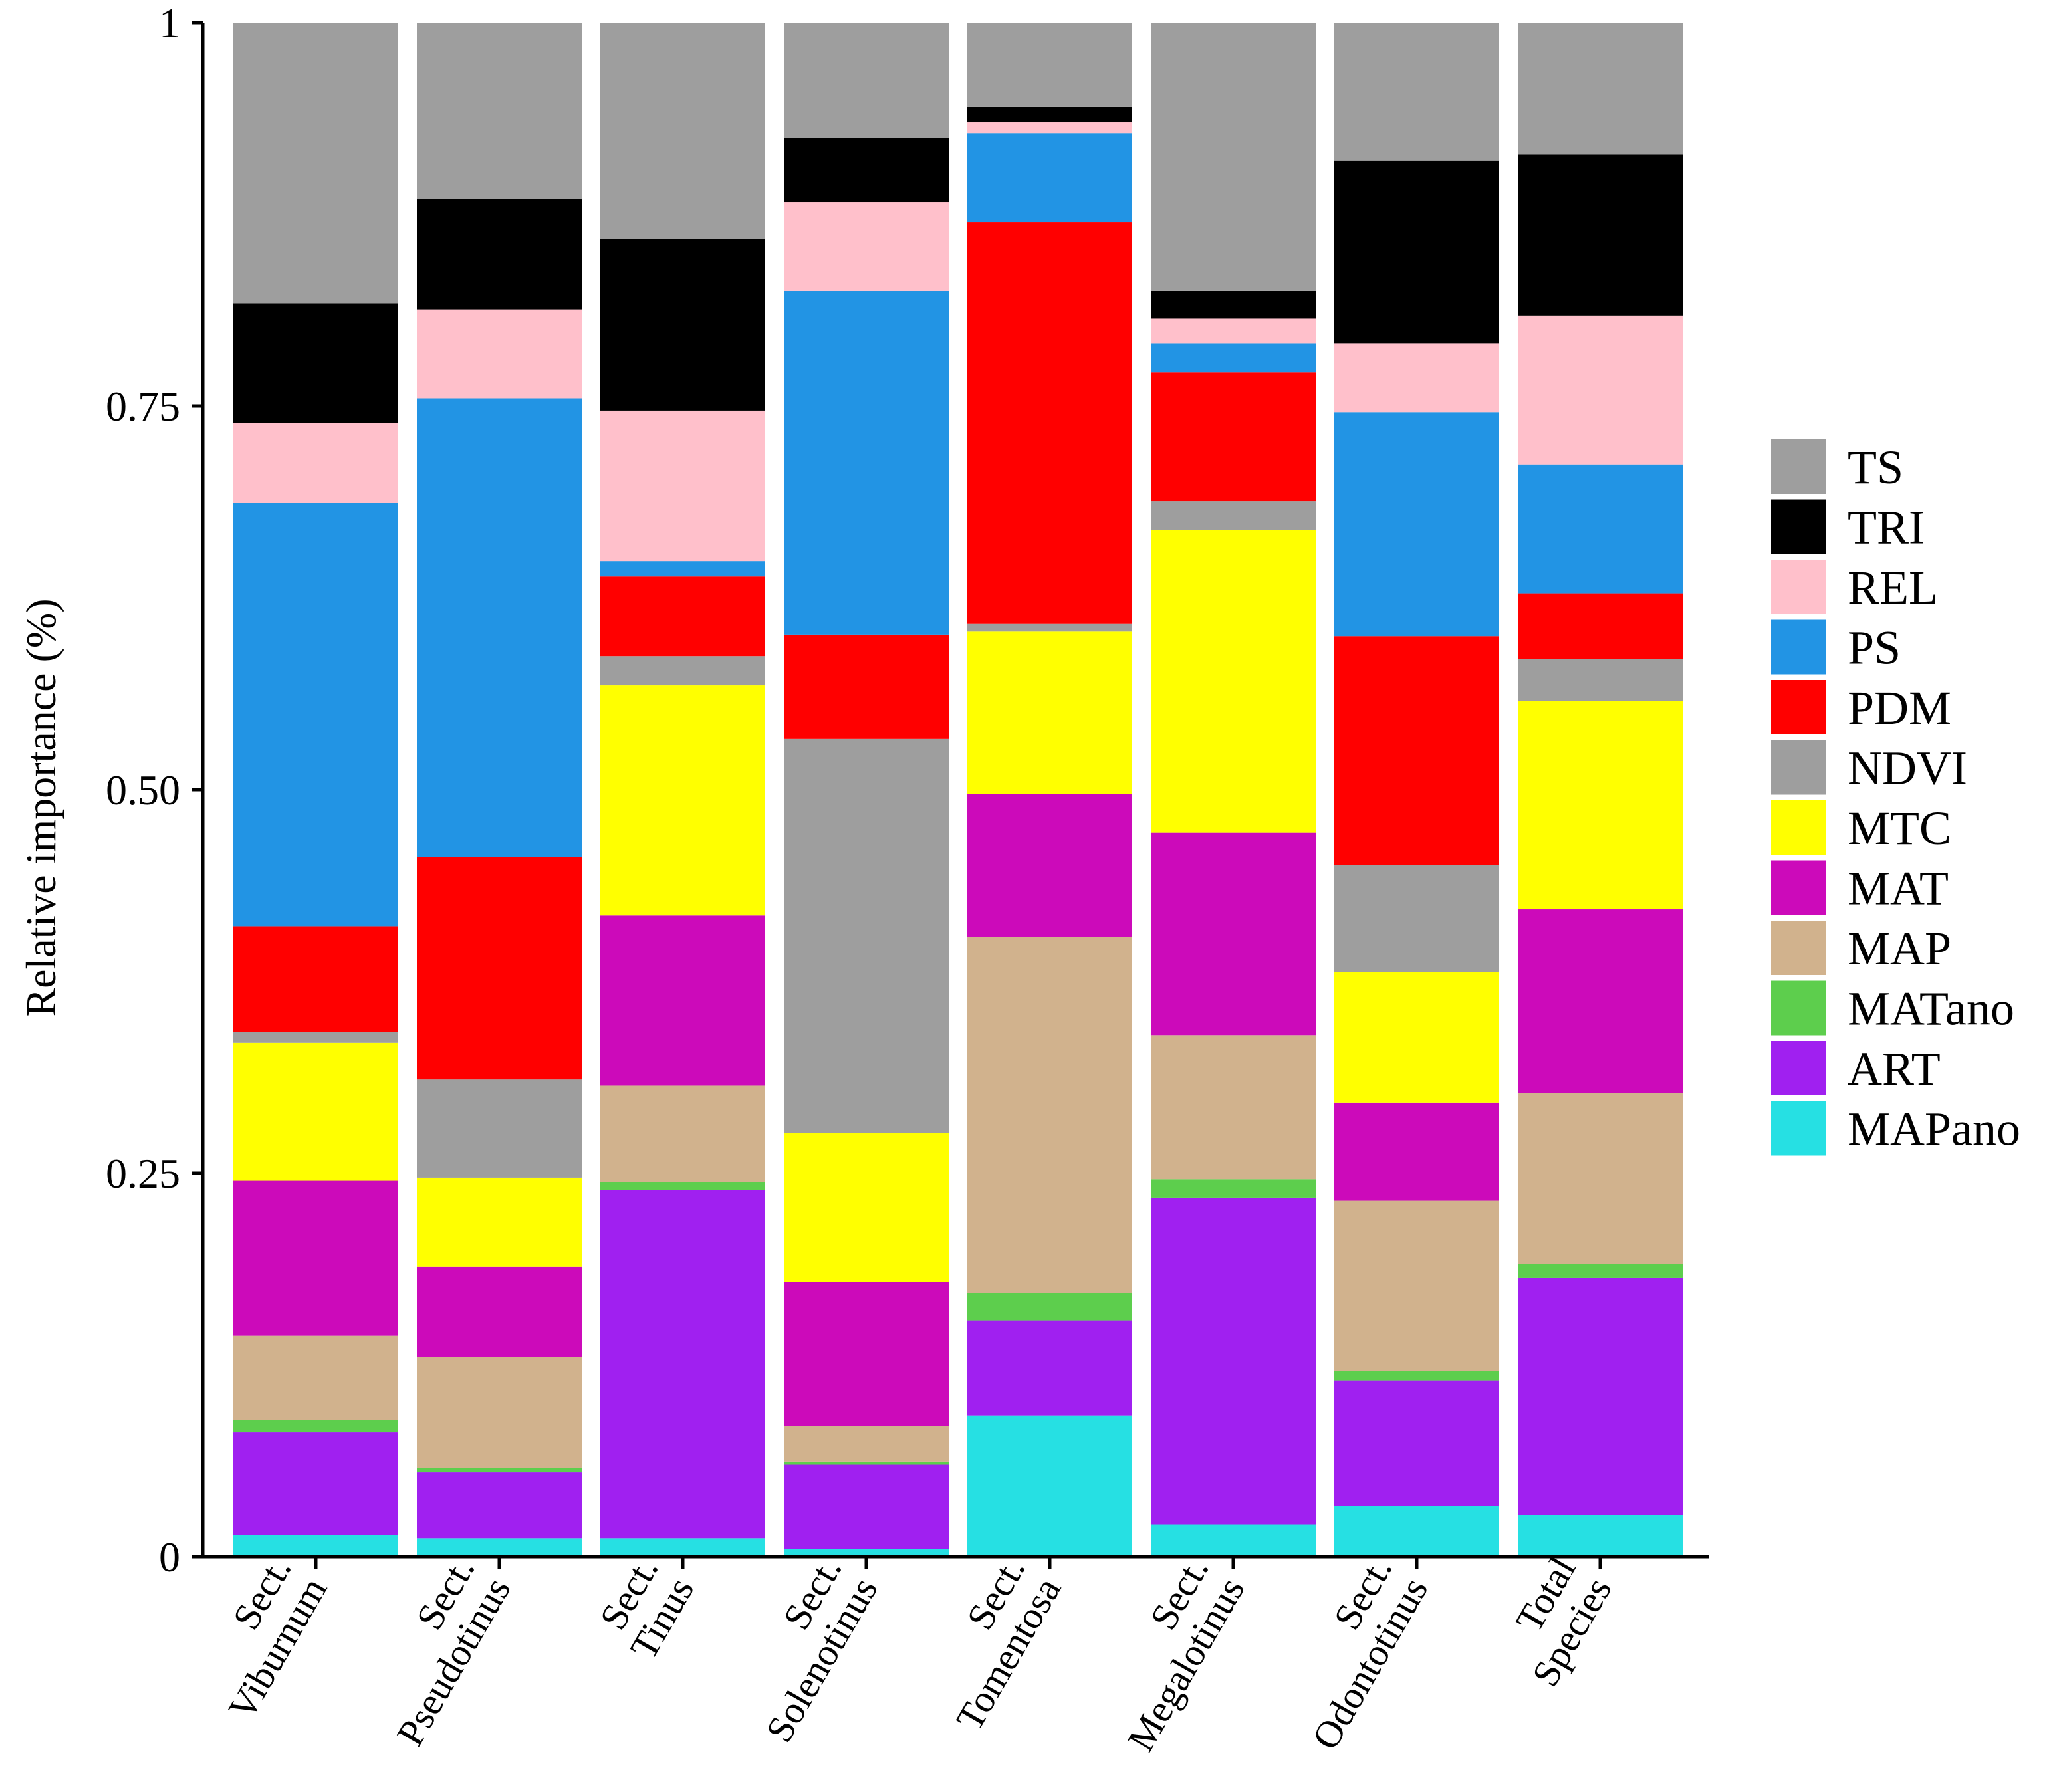  Describe the element at coordinates (40, 807) in the screenshot. I see `y-axis-title: Relative importance (%)` at that location.